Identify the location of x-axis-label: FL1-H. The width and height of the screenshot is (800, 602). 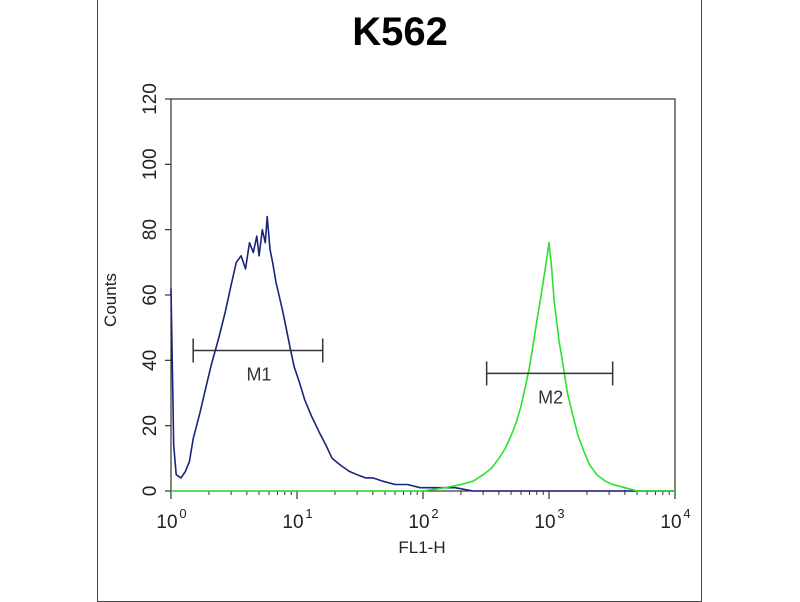
(421, 547).